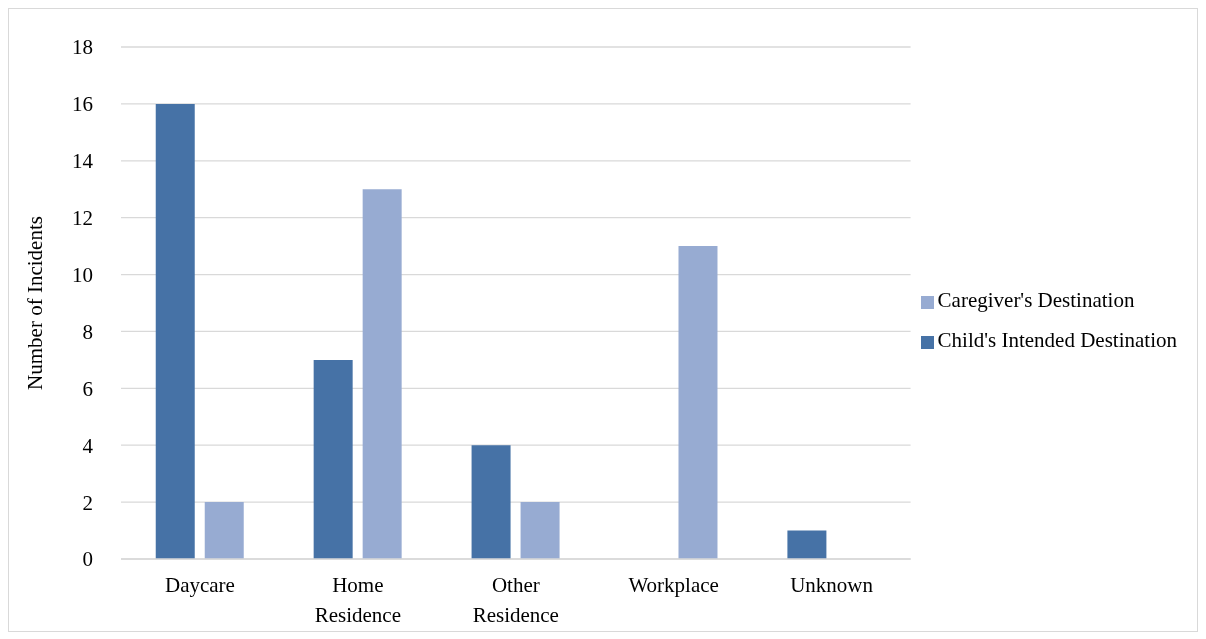 The width and height of the screenshot is (1206, 639). What do you see at coordinates (82, 47) in the screenshot?
I see `y-tick-label: 18` at bounding box center [82, 47].